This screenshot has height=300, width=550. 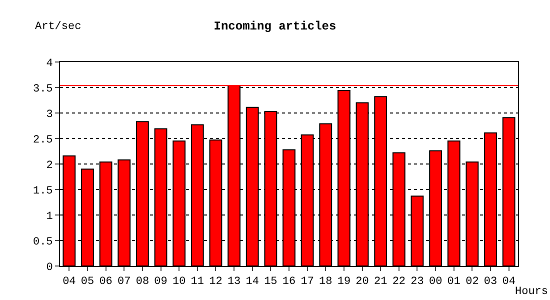 What do you see at coordinates (42, 191) in the screenshot?
I see `y-tick-label: 1.5` at bounding box center [42, 191].